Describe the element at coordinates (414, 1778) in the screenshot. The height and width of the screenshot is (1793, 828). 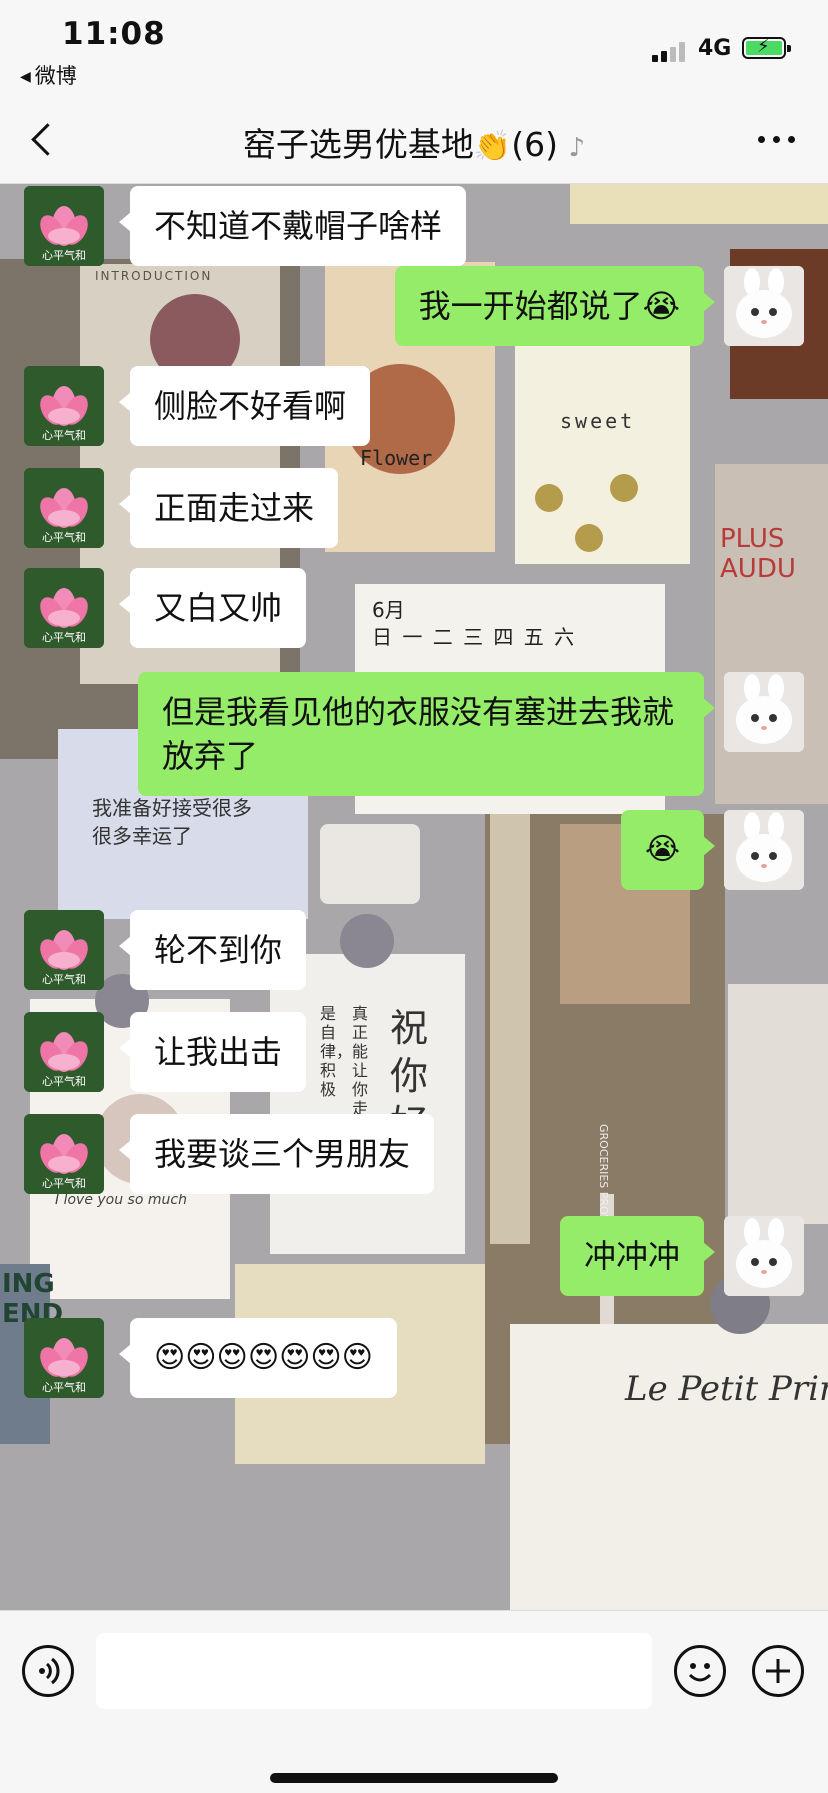
I see `home-indicator` at that location.